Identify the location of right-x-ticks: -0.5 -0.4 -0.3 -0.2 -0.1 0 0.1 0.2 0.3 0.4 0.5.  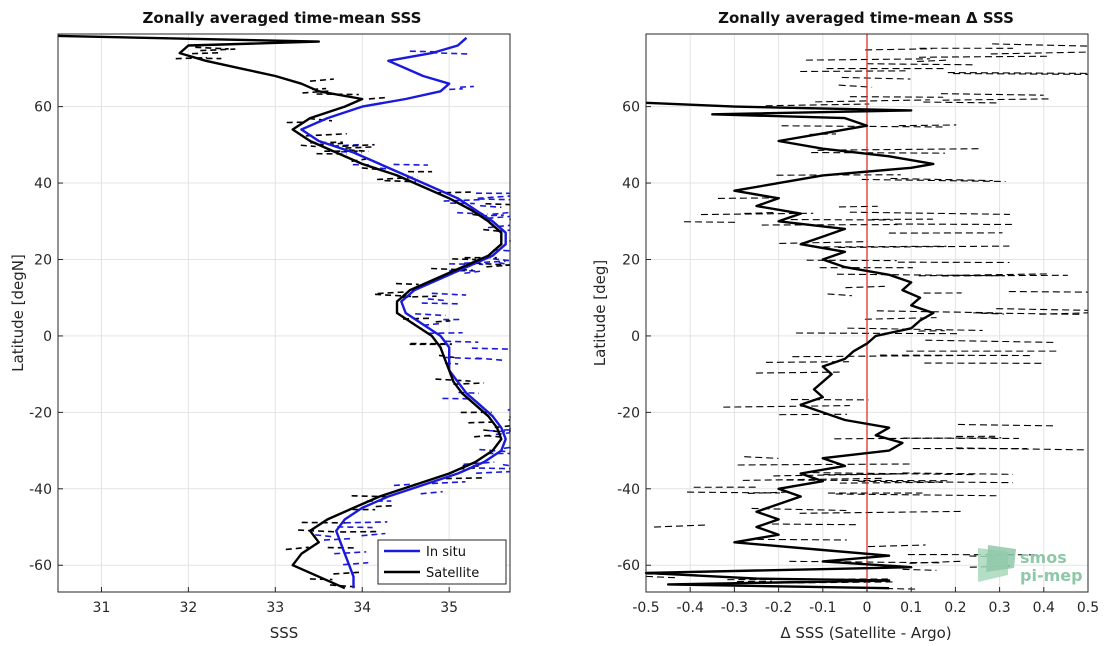
(865, 601).